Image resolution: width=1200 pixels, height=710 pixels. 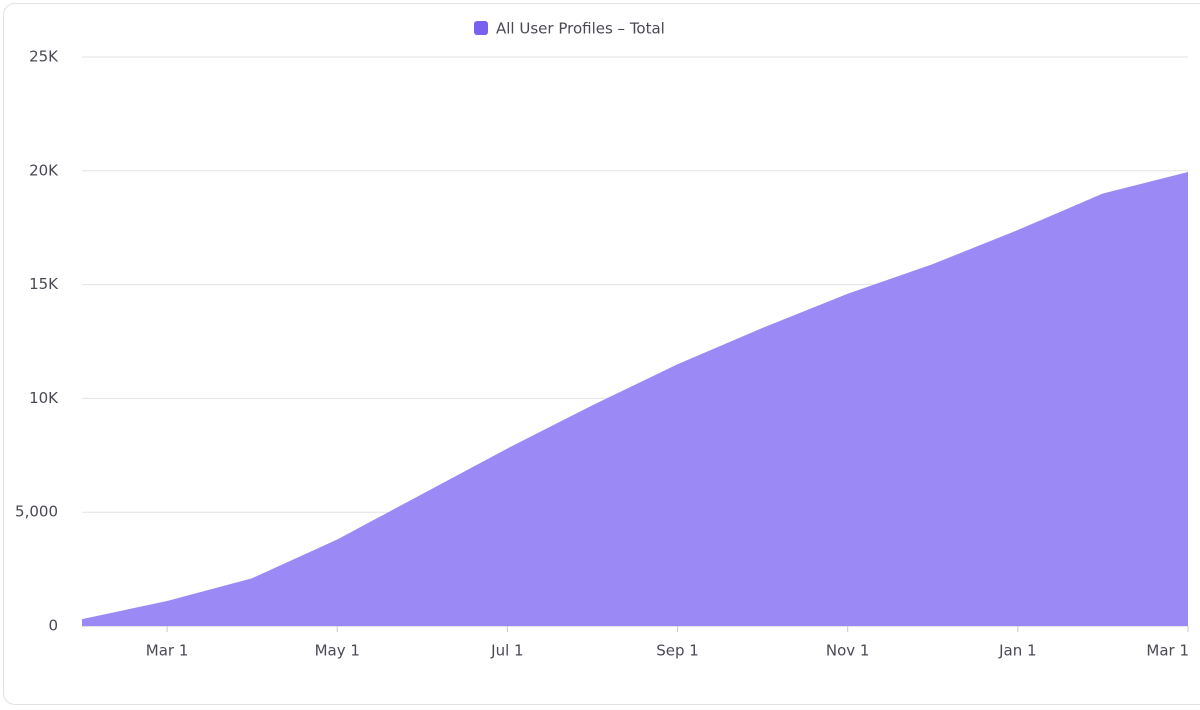 What do you see at coordinates (580, 29) in the screenshot?
I see `legend-label: All User Profiles – Total` at bounding box center [580, 29].